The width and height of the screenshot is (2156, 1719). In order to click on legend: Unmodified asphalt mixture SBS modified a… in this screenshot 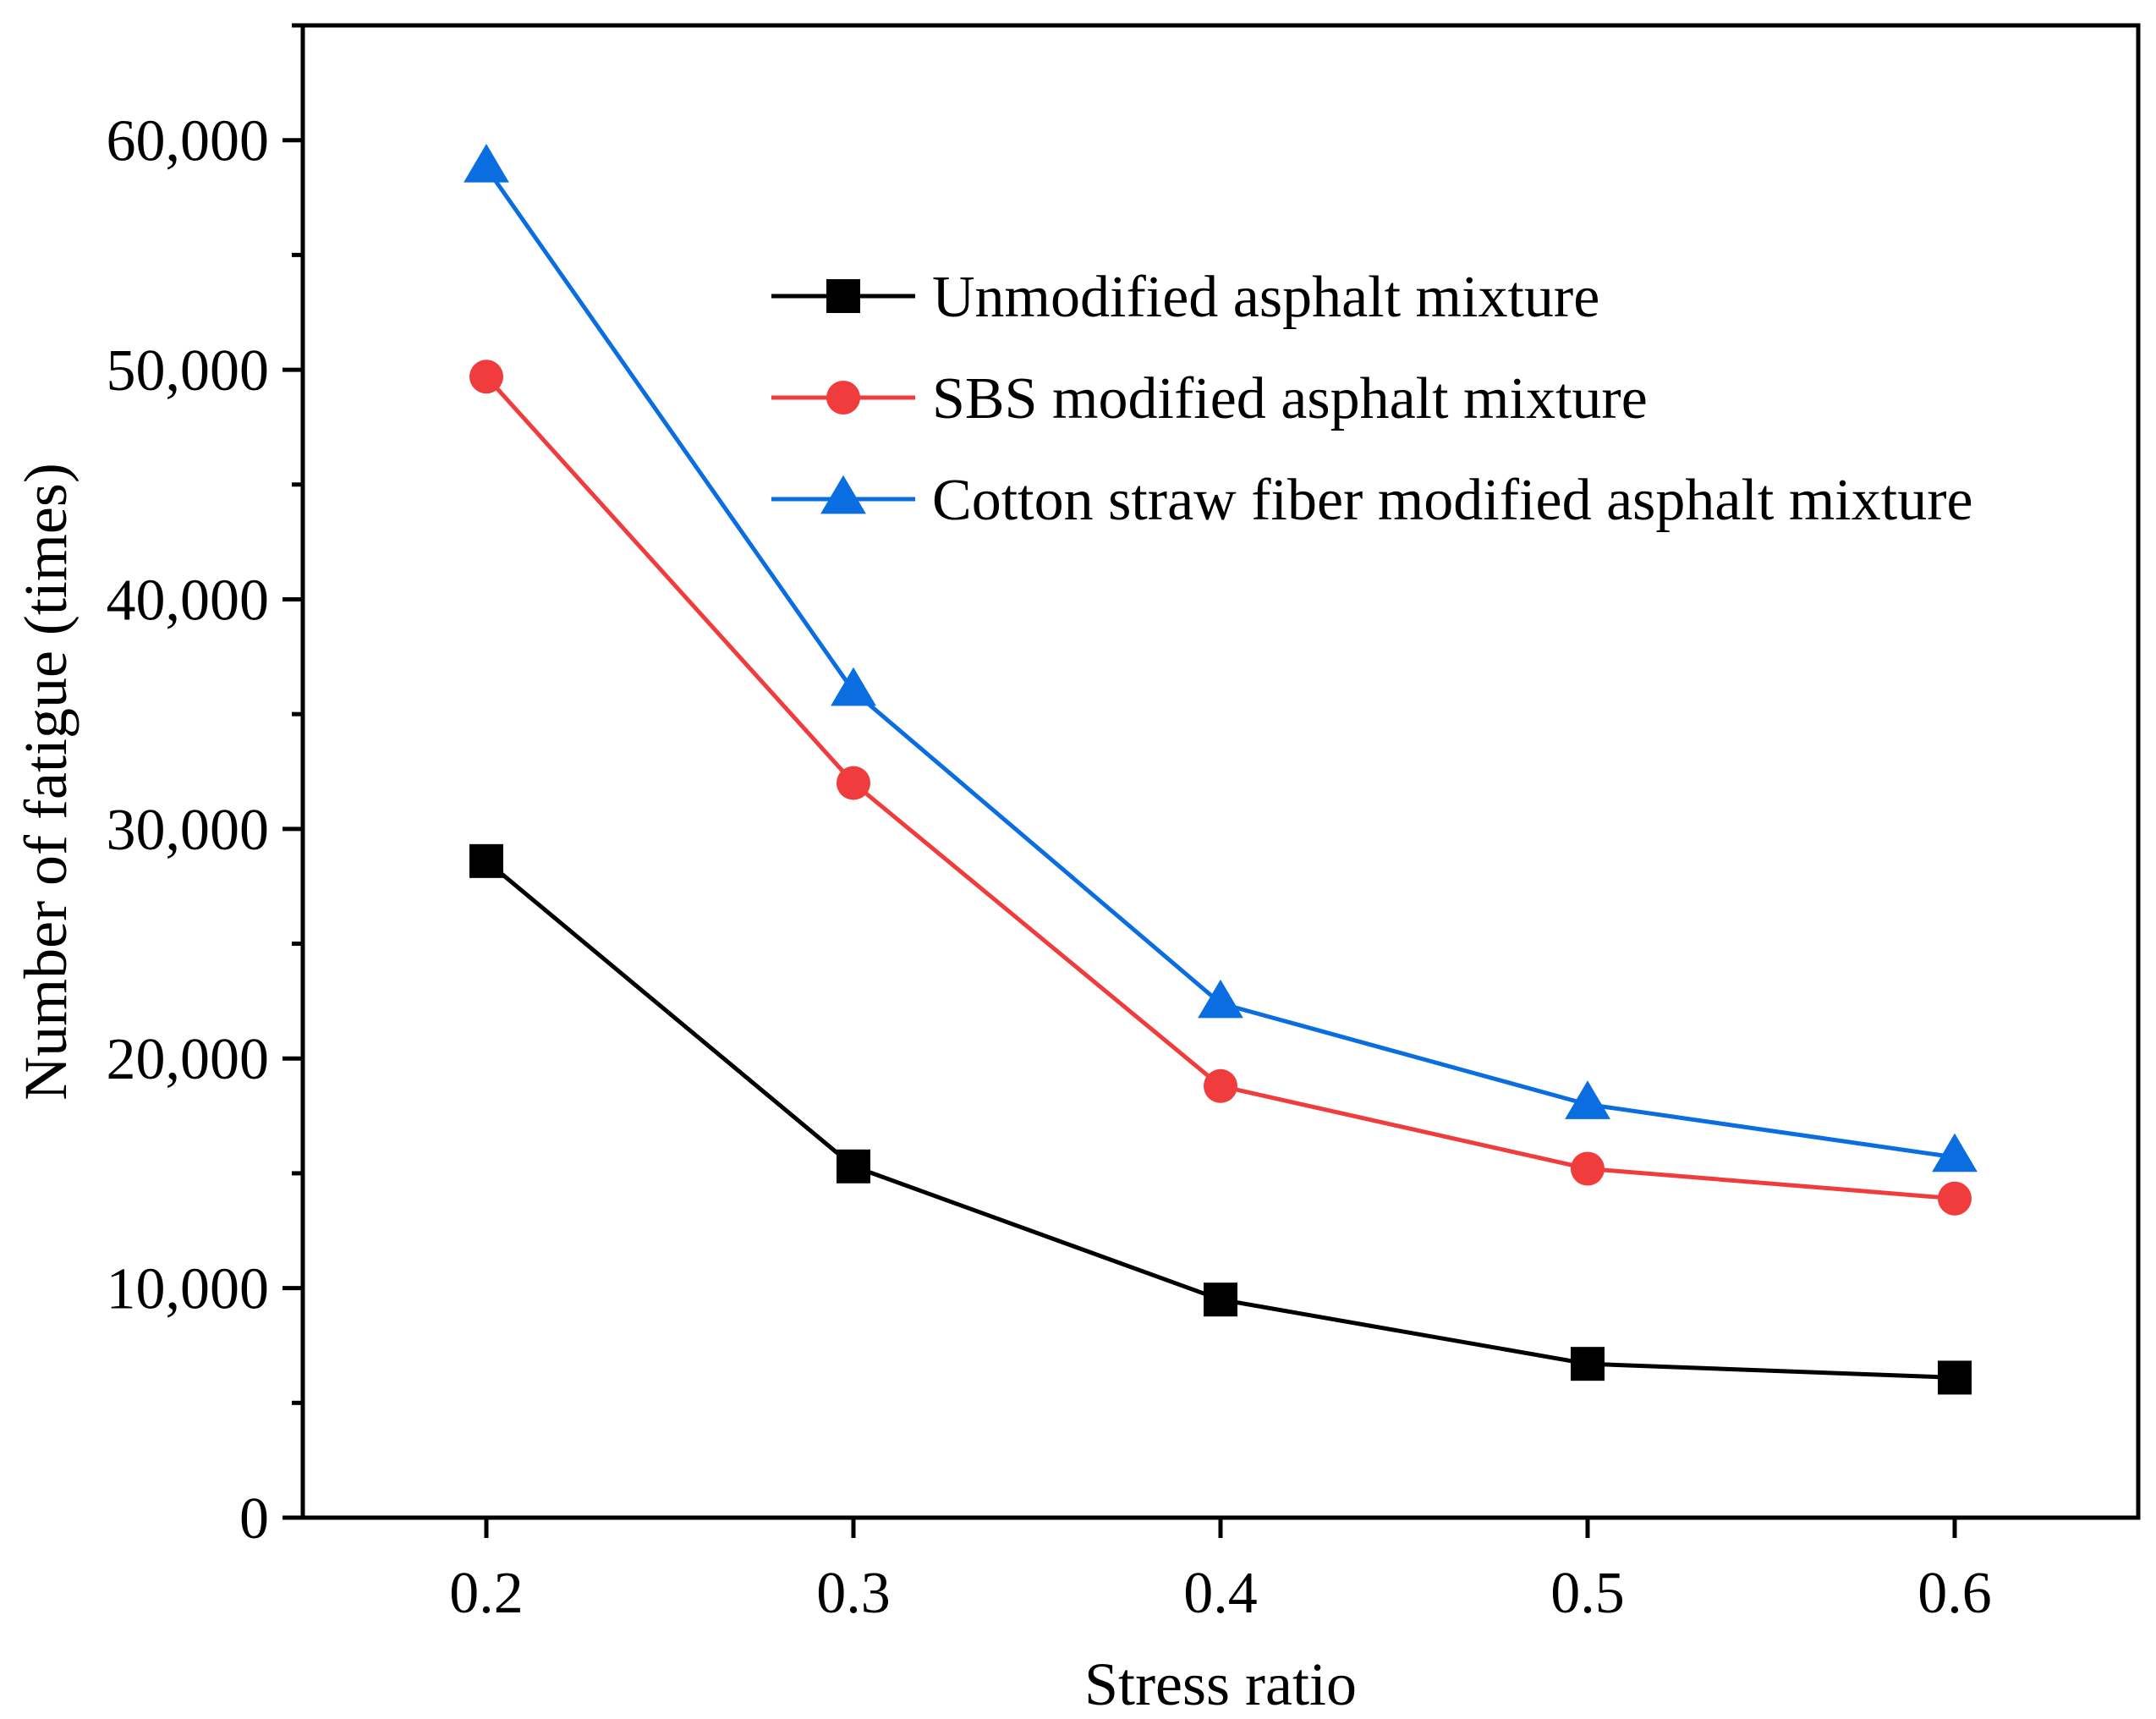, I will do `click(1372, 399)`.